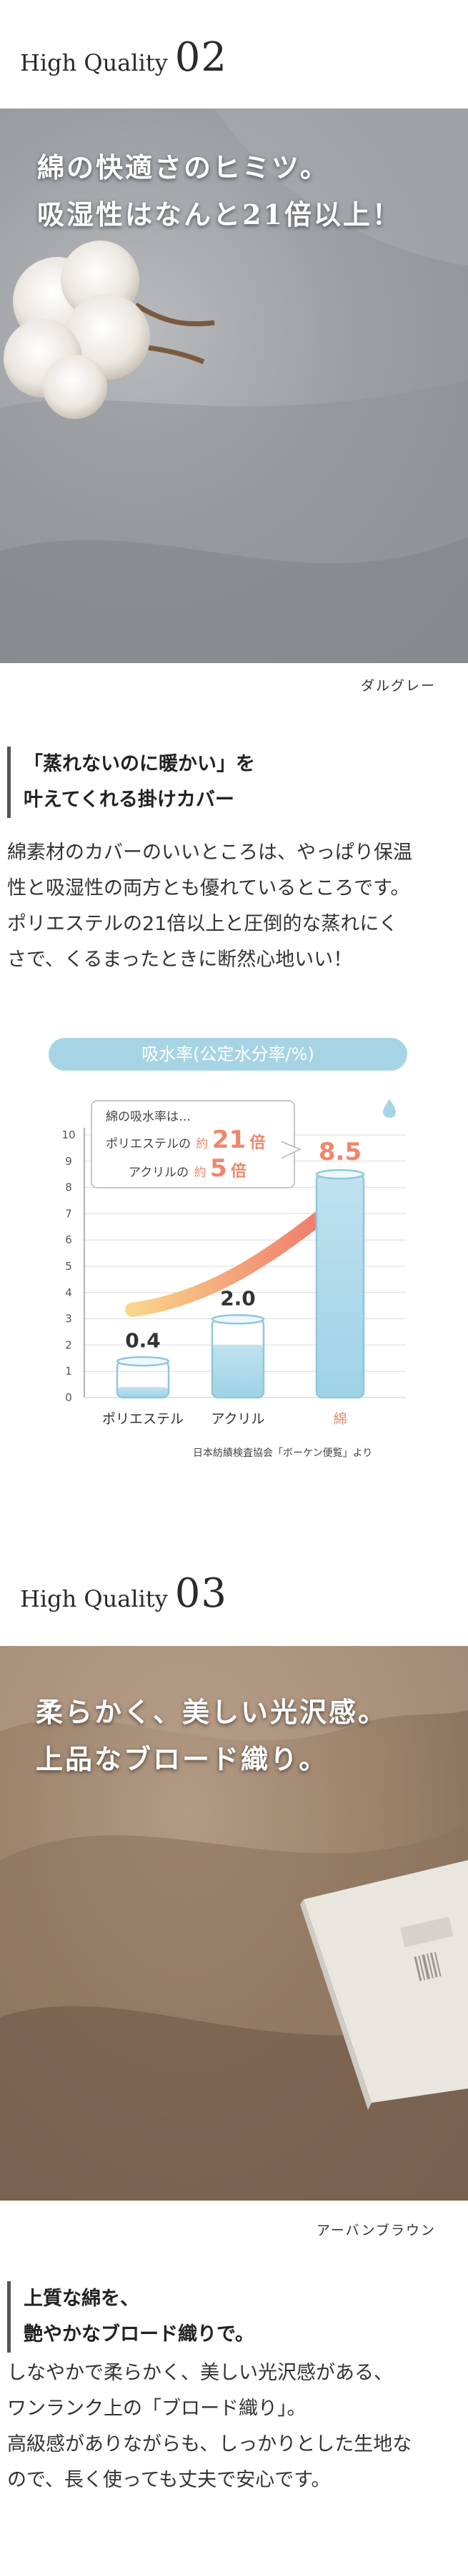  What do you see at coordinates (237, 1419) in the screenshot?
I see `category-label: アクリル` at bounding box center [237, 1419].